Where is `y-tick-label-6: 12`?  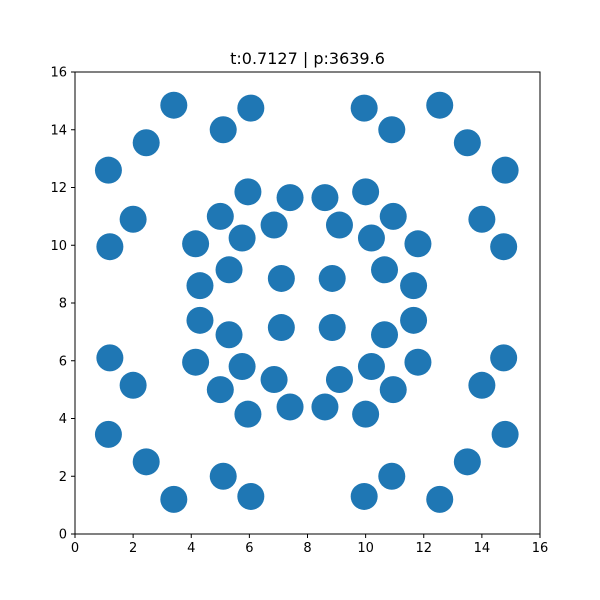 y-tick-label-6: 12 is located at coordinates (58, 188).